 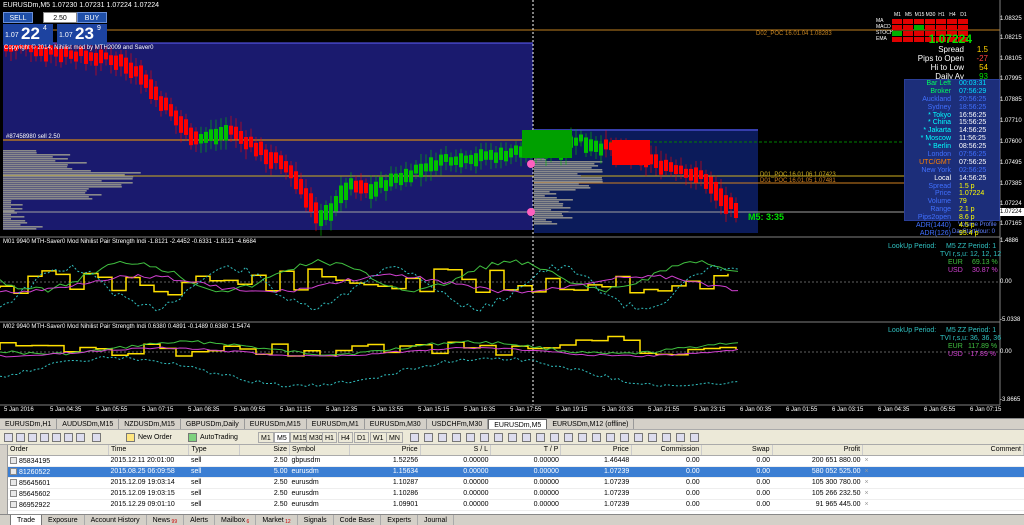 What do you see at coordinates (59, 450) in the screenshot?
I see `column-header: Order` at bounding box center [59, 450].